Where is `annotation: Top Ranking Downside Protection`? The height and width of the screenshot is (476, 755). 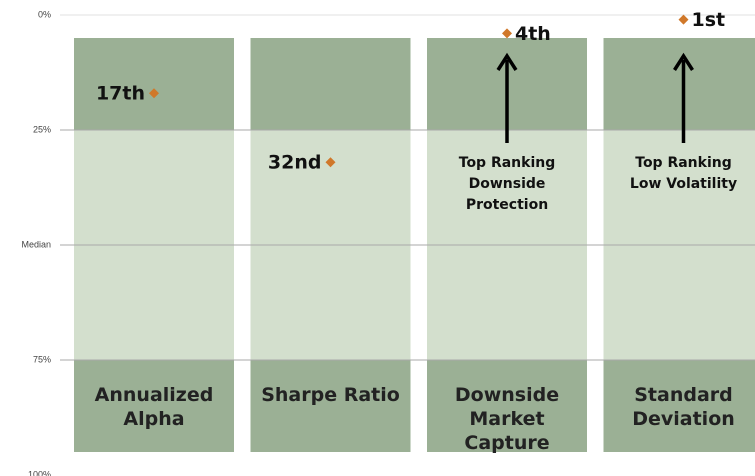
annotation: Top Ranking Downside Protection is located at coordinates (507, 184).